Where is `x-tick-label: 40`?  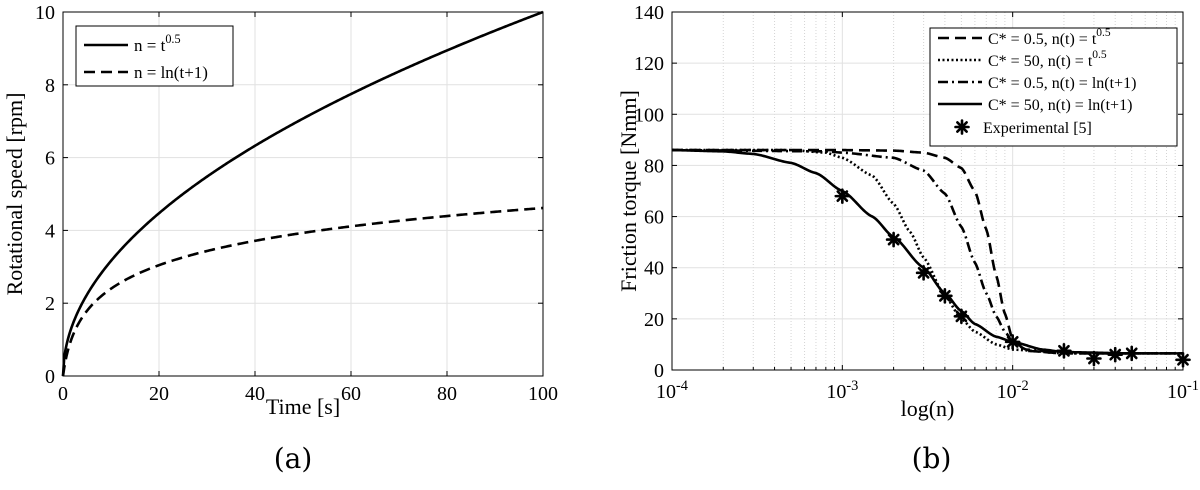
x-tick-label: 40 is located at coordinates (255, 394).